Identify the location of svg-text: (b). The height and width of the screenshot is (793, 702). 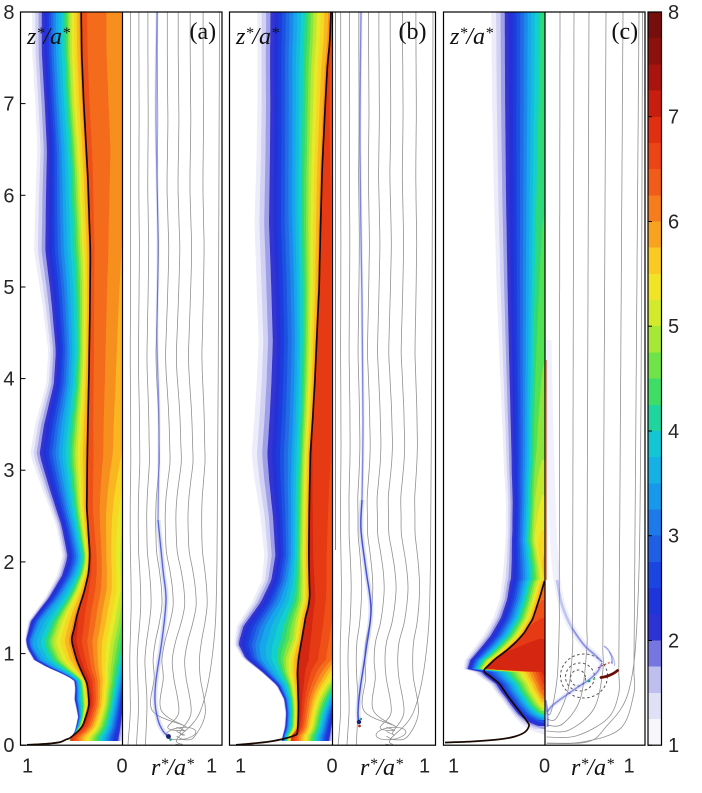
(413, 32).